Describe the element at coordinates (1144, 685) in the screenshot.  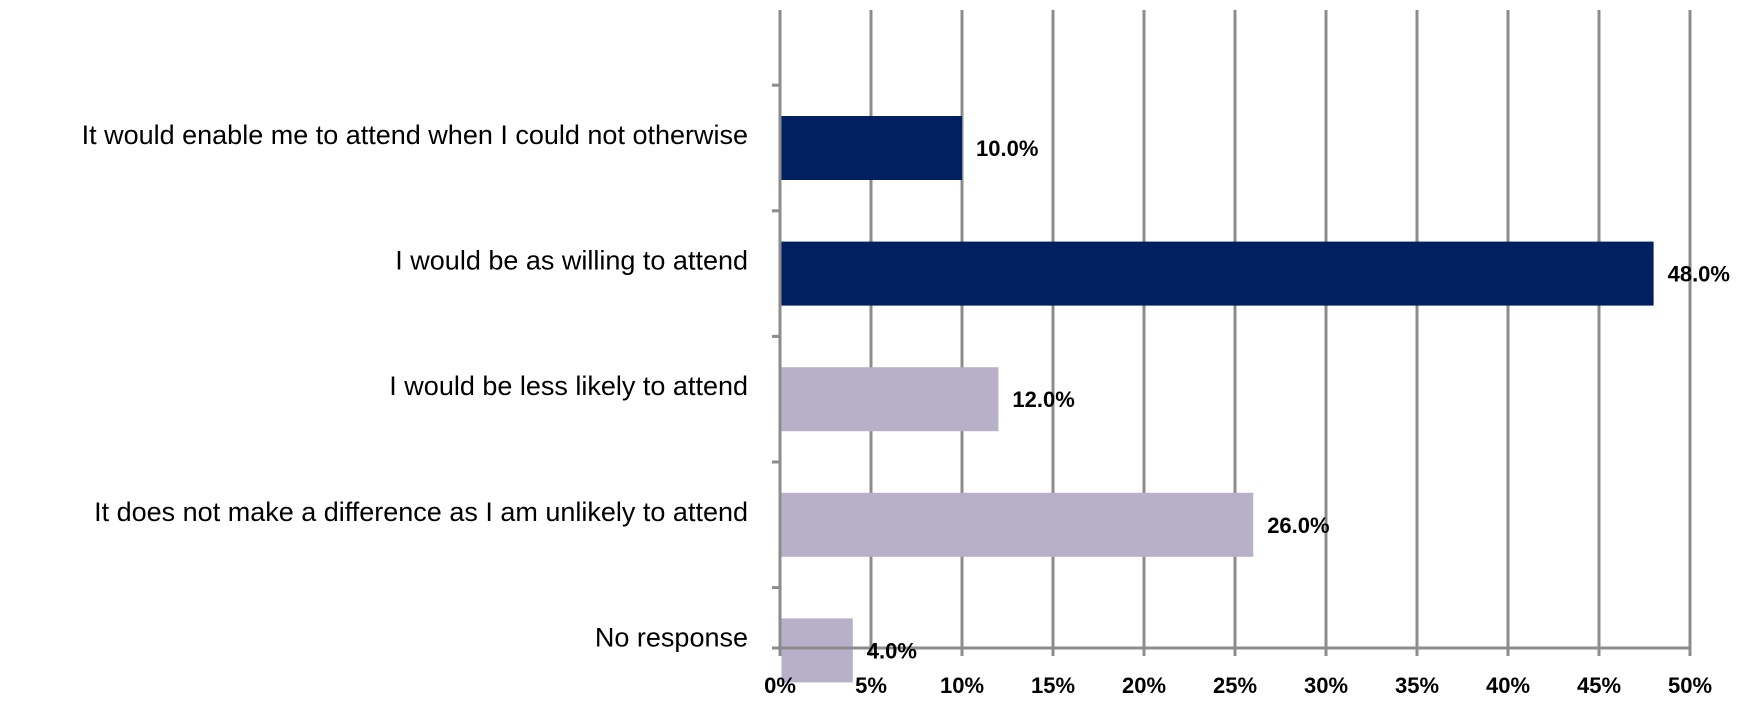
I see `x-tick-label: 20%` at that location.